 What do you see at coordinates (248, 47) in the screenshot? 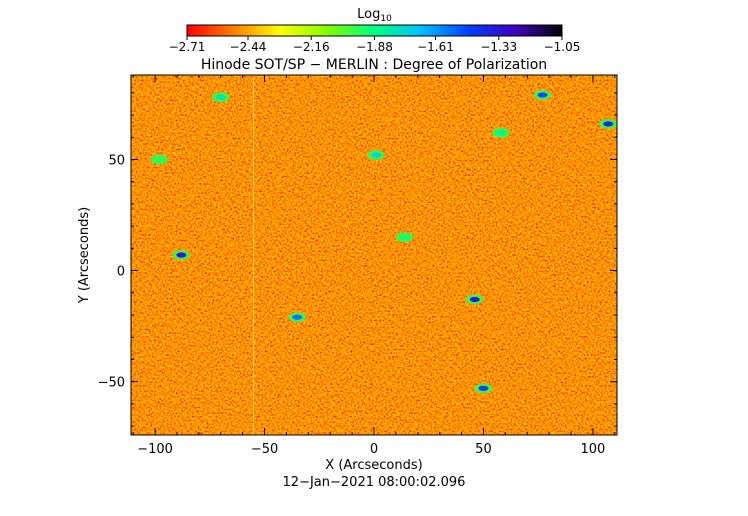
I see `colorbar-tick-label: −2.44` at bounding box center [248, 47].